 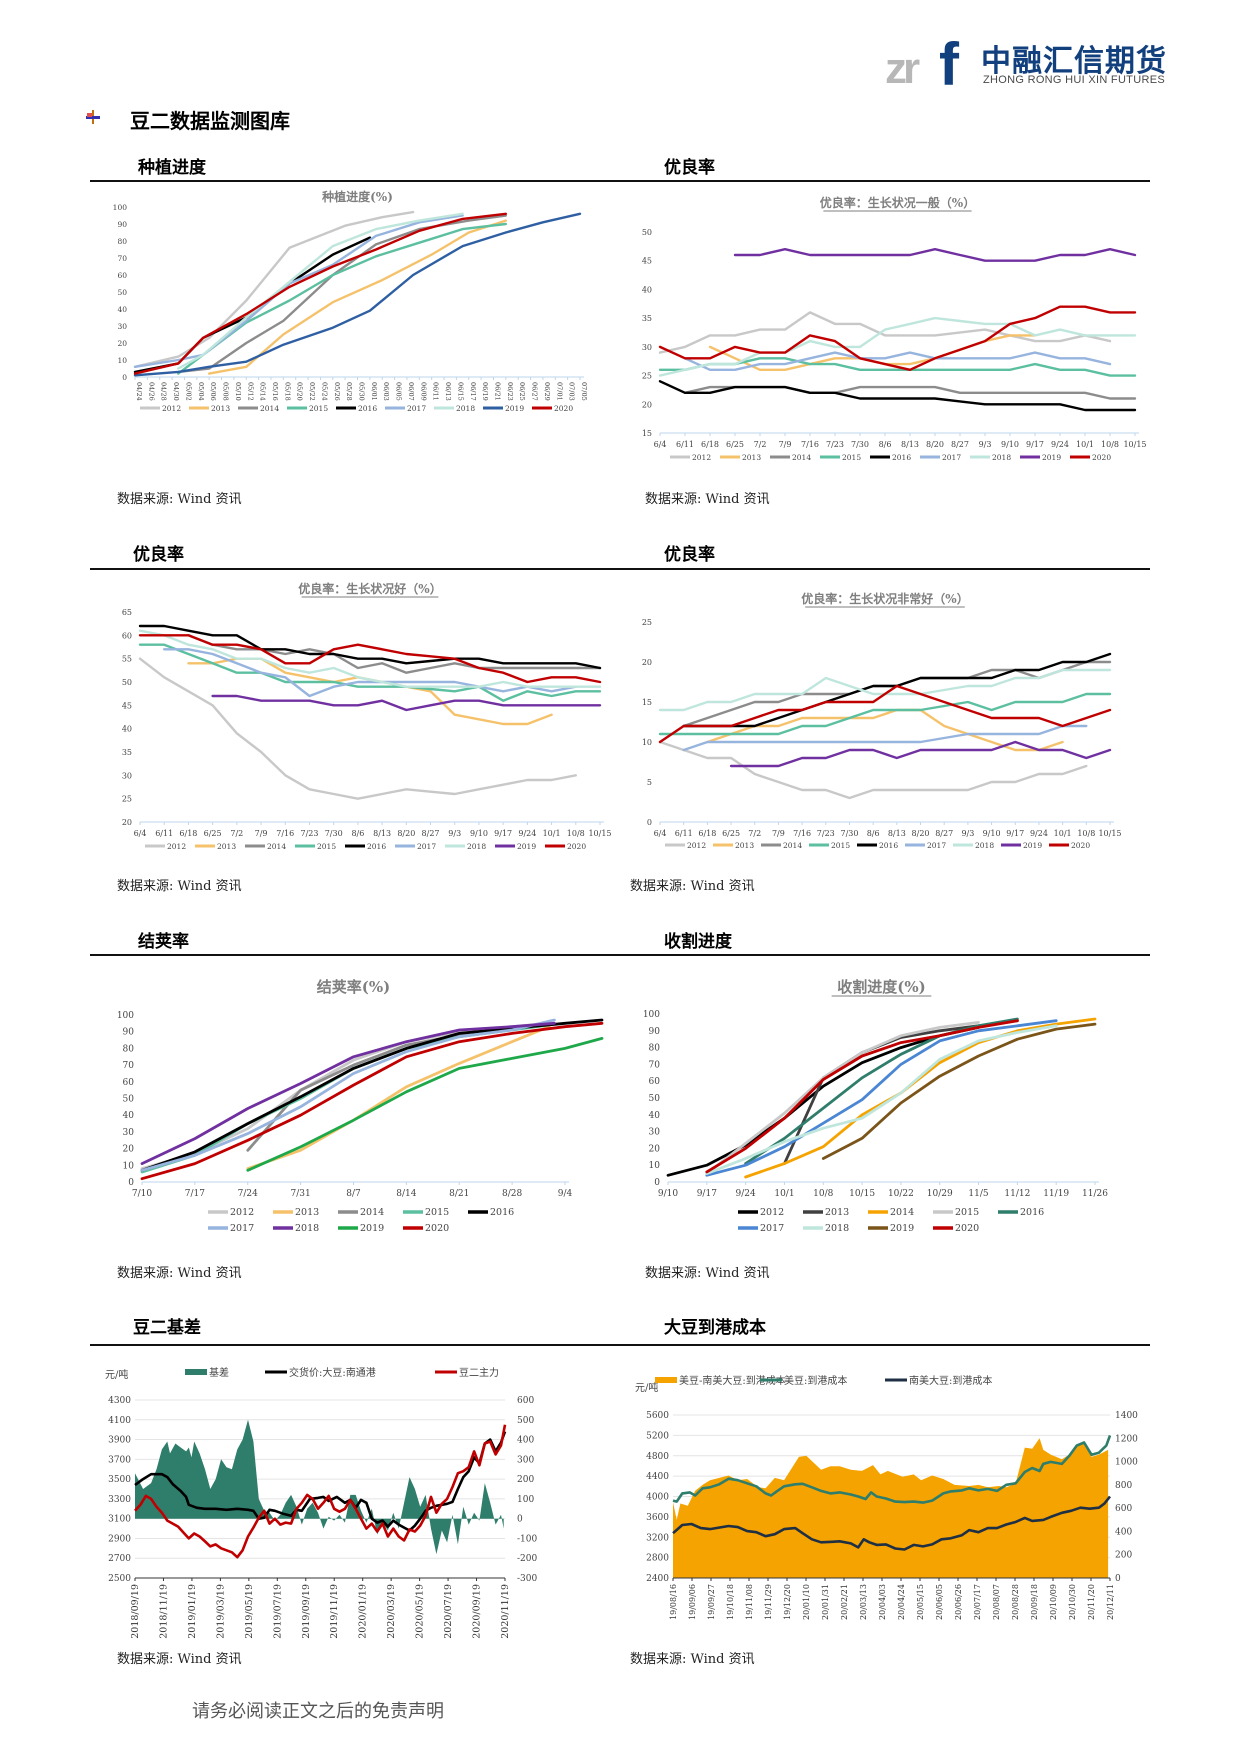 What do you see at coordinates (370, 647) in the screenshot?
I see `series-line-2016` at bounding box center [370, 647].